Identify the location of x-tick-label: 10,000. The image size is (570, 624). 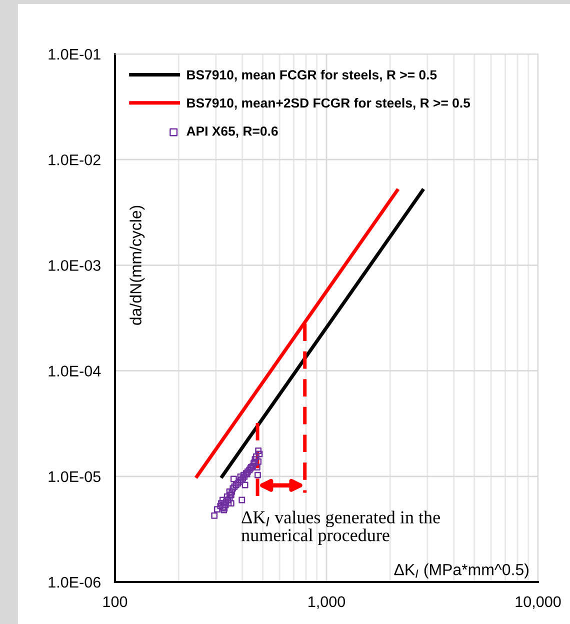
(538, 602).